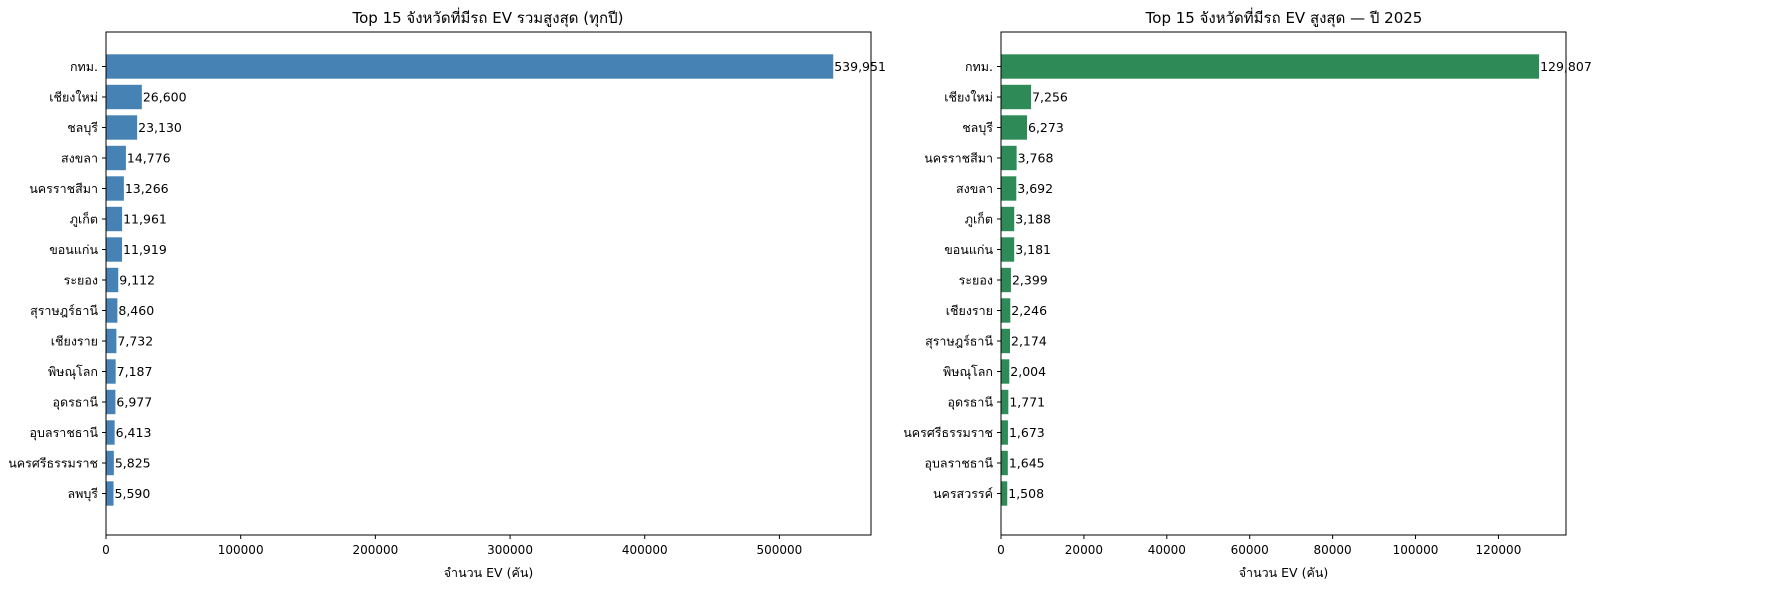  Describe the element at coordinates (1030, 280) in the screenshot. I see `data-label: 2,399` at that location.